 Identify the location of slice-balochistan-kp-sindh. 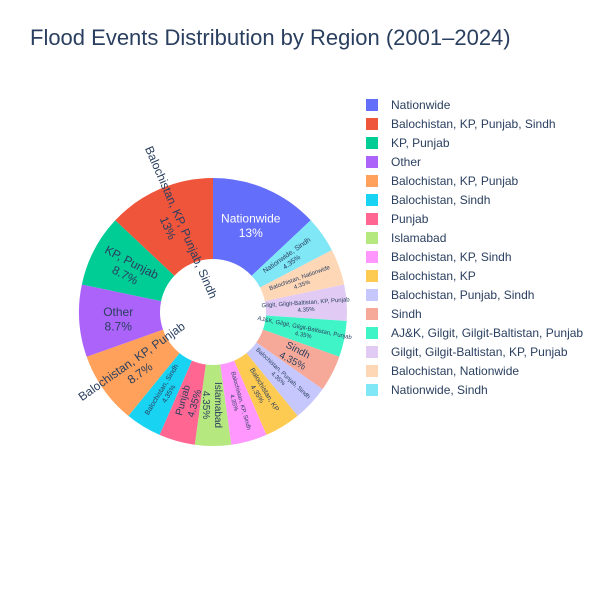
(243, 402).